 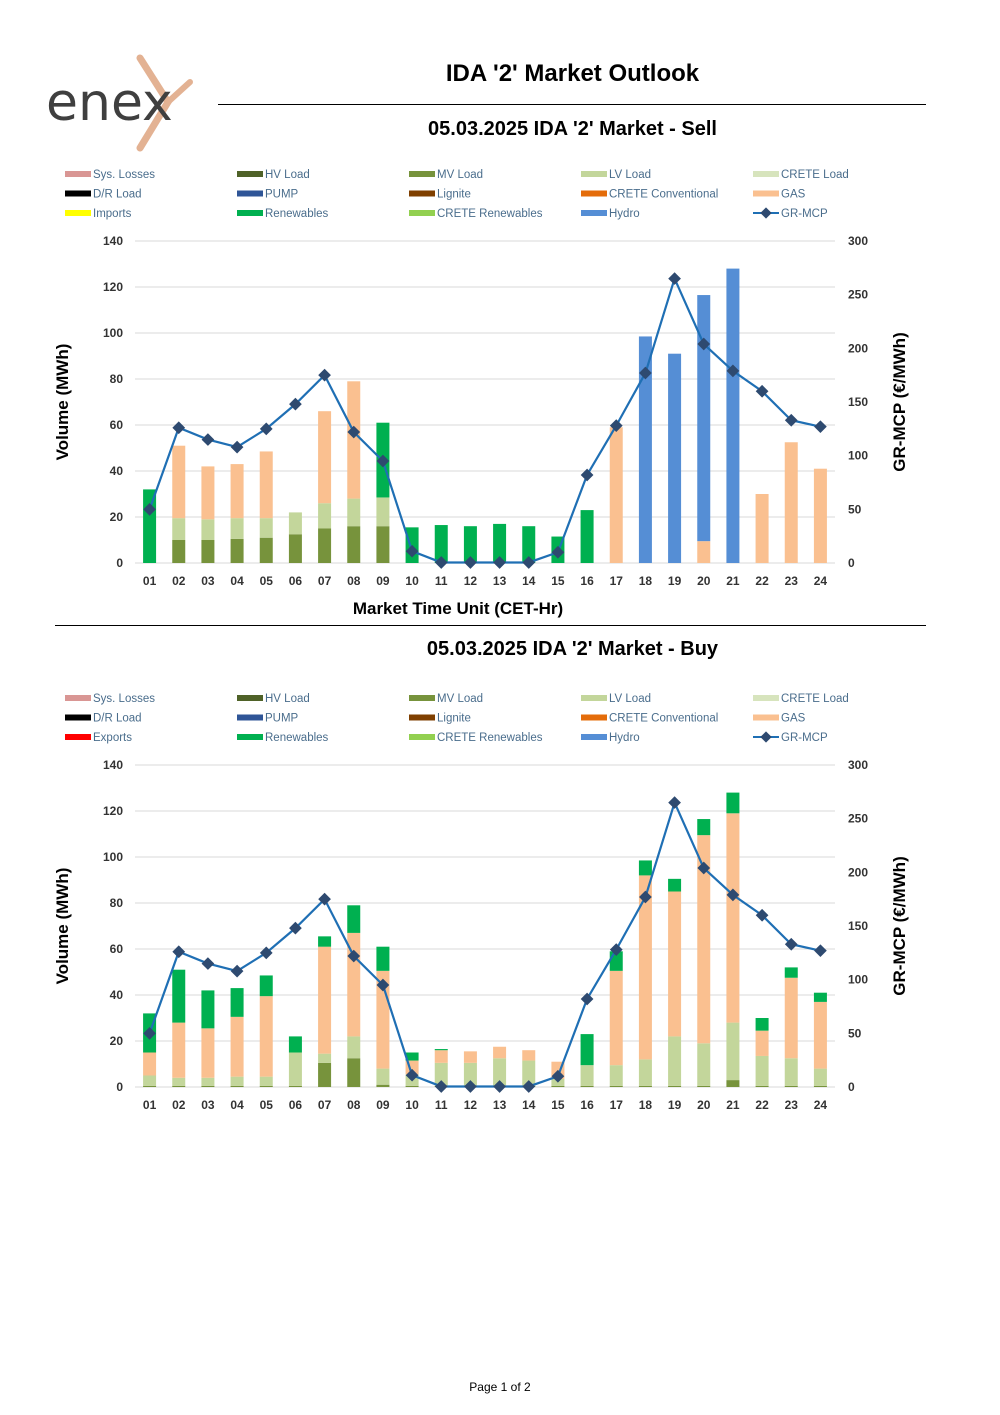 I want to click on buy-legend-label: CRETE Conventional, so click(x=663, y=719).